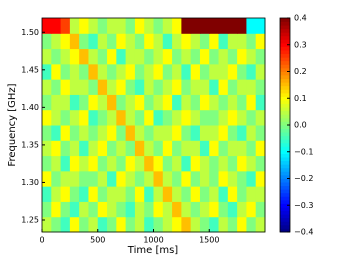 This screenshot has height=259, width=347. Describe the element at coordinates (153, 250) in the screenshot. I see `x-axis-label: Time [ms]` at that location.